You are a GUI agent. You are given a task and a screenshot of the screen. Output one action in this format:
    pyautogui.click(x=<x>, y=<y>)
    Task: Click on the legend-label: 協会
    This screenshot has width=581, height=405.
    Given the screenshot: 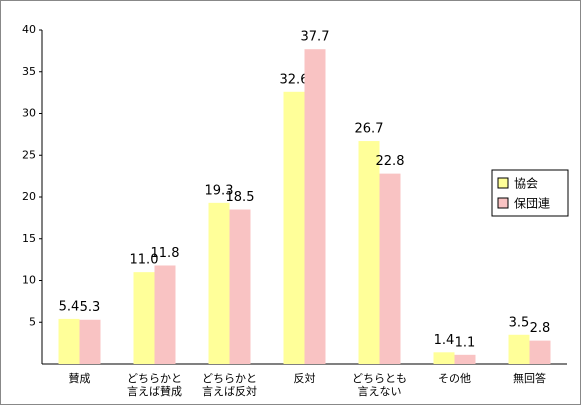 What is the action you would take?
    pyautogui.click(x=526, y=183)
    